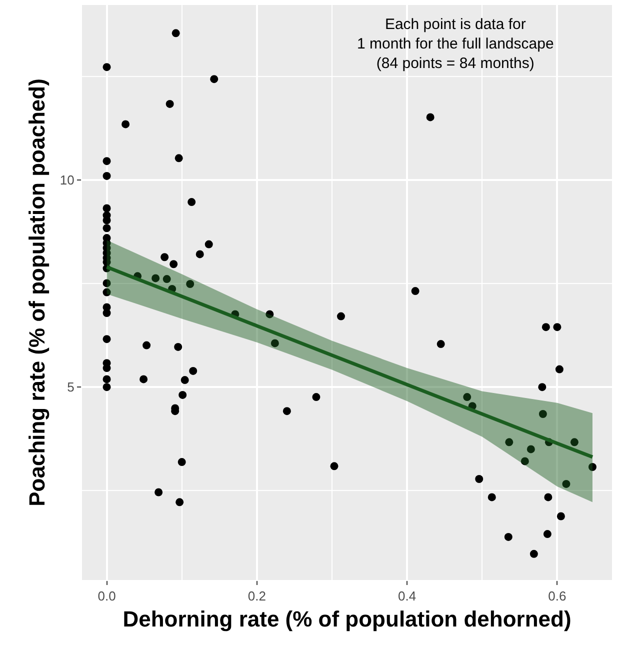 Image resolution: width=623 pixels, height=645 pixels. What do you see at coordinates (37, 292) in the screenshot?
I see `y-axis-title: Poaching rate (% of population poached)` at bounding box center [37, 292].